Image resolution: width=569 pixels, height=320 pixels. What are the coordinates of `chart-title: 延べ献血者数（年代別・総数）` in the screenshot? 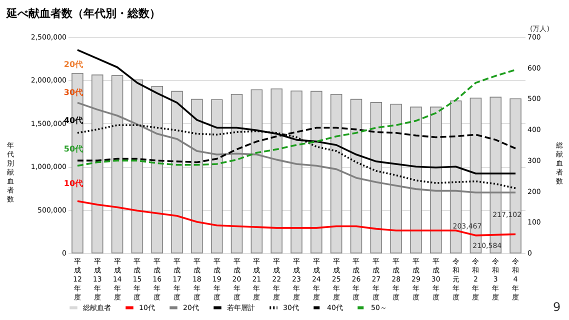 It's located at (83, 13).